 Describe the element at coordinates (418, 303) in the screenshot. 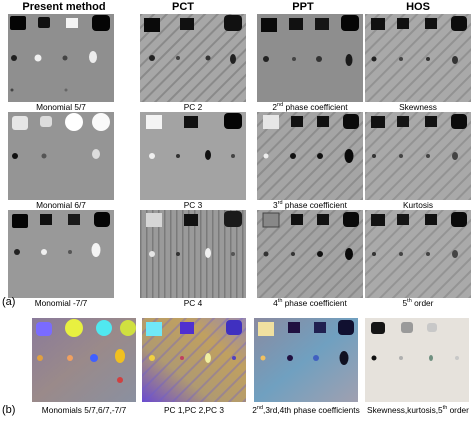

I see `caption-5th-order: 5th order` at that location.